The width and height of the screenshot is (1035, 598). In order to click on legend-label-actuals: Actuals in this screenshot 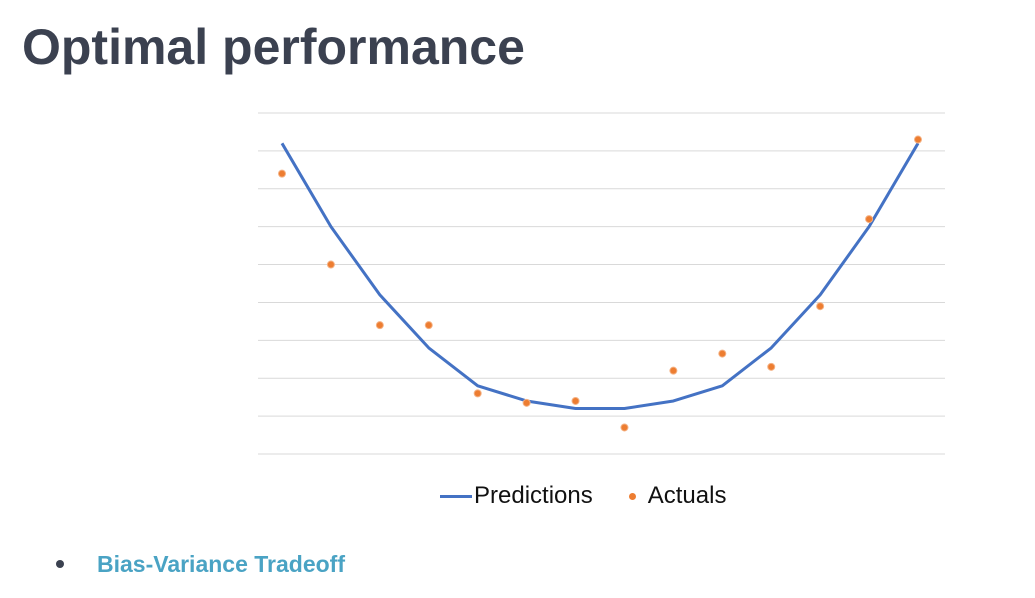, I will do `click(687, 495)`.